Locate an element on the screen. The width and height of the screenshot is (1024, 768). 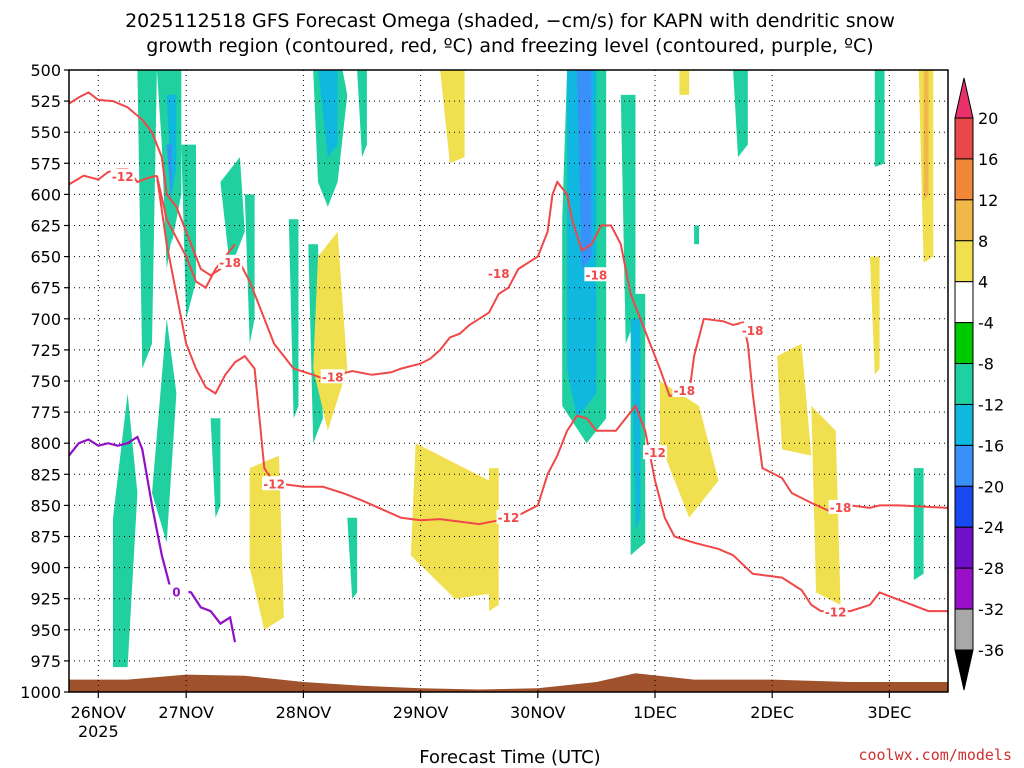
colorbar-label-6: -8 is located at coordinates (986, 364).